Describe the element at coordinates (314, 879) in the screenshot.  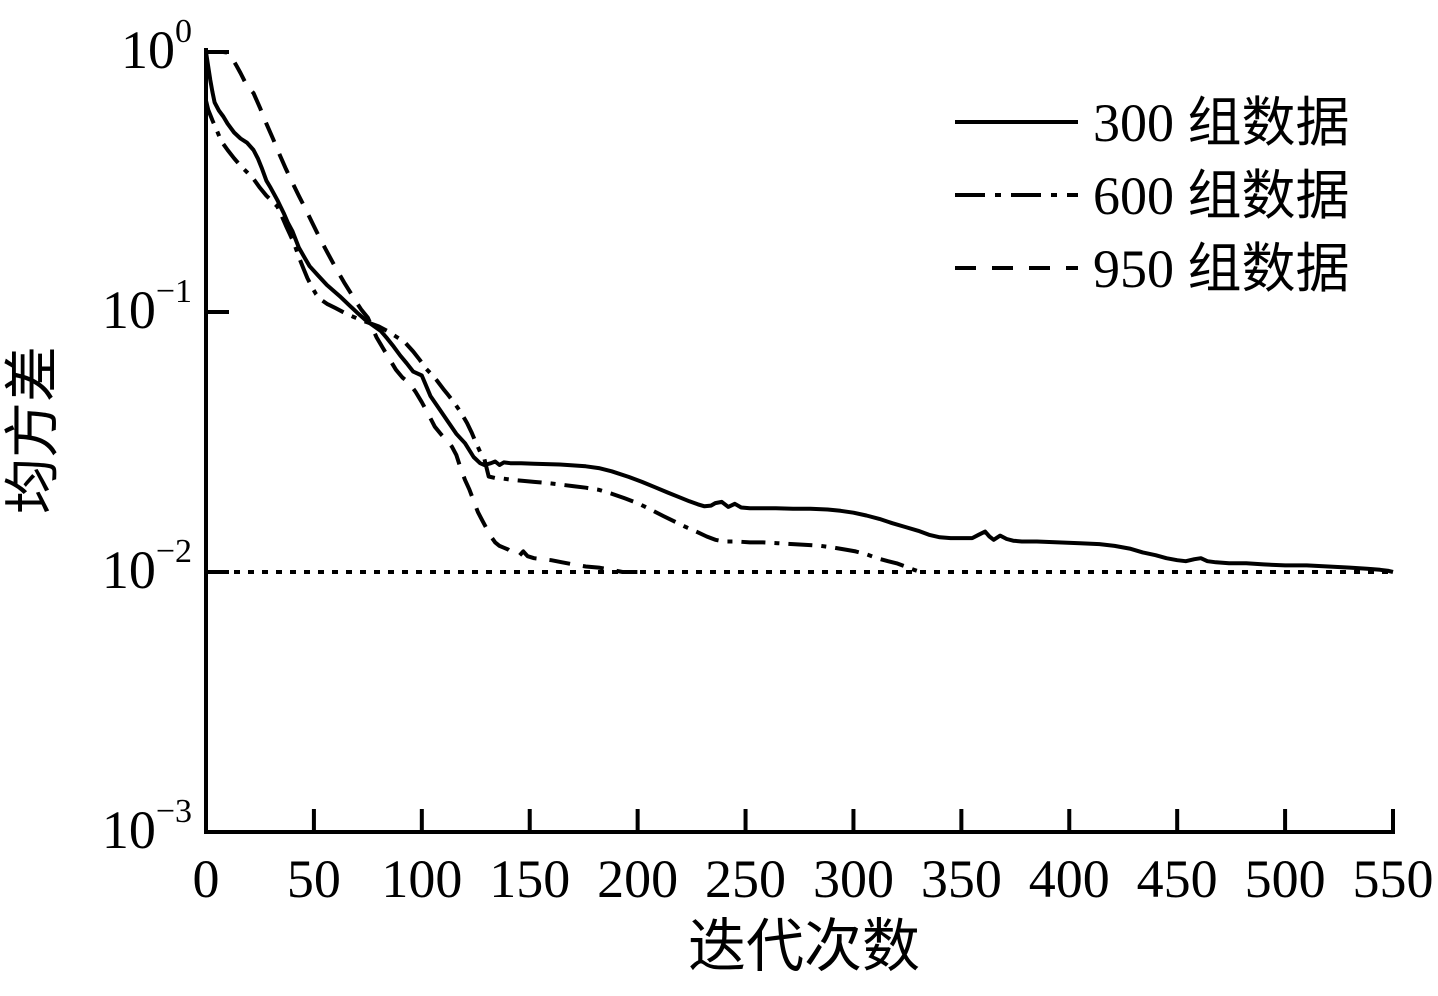
I see `x-tick-label: 50` at that location.